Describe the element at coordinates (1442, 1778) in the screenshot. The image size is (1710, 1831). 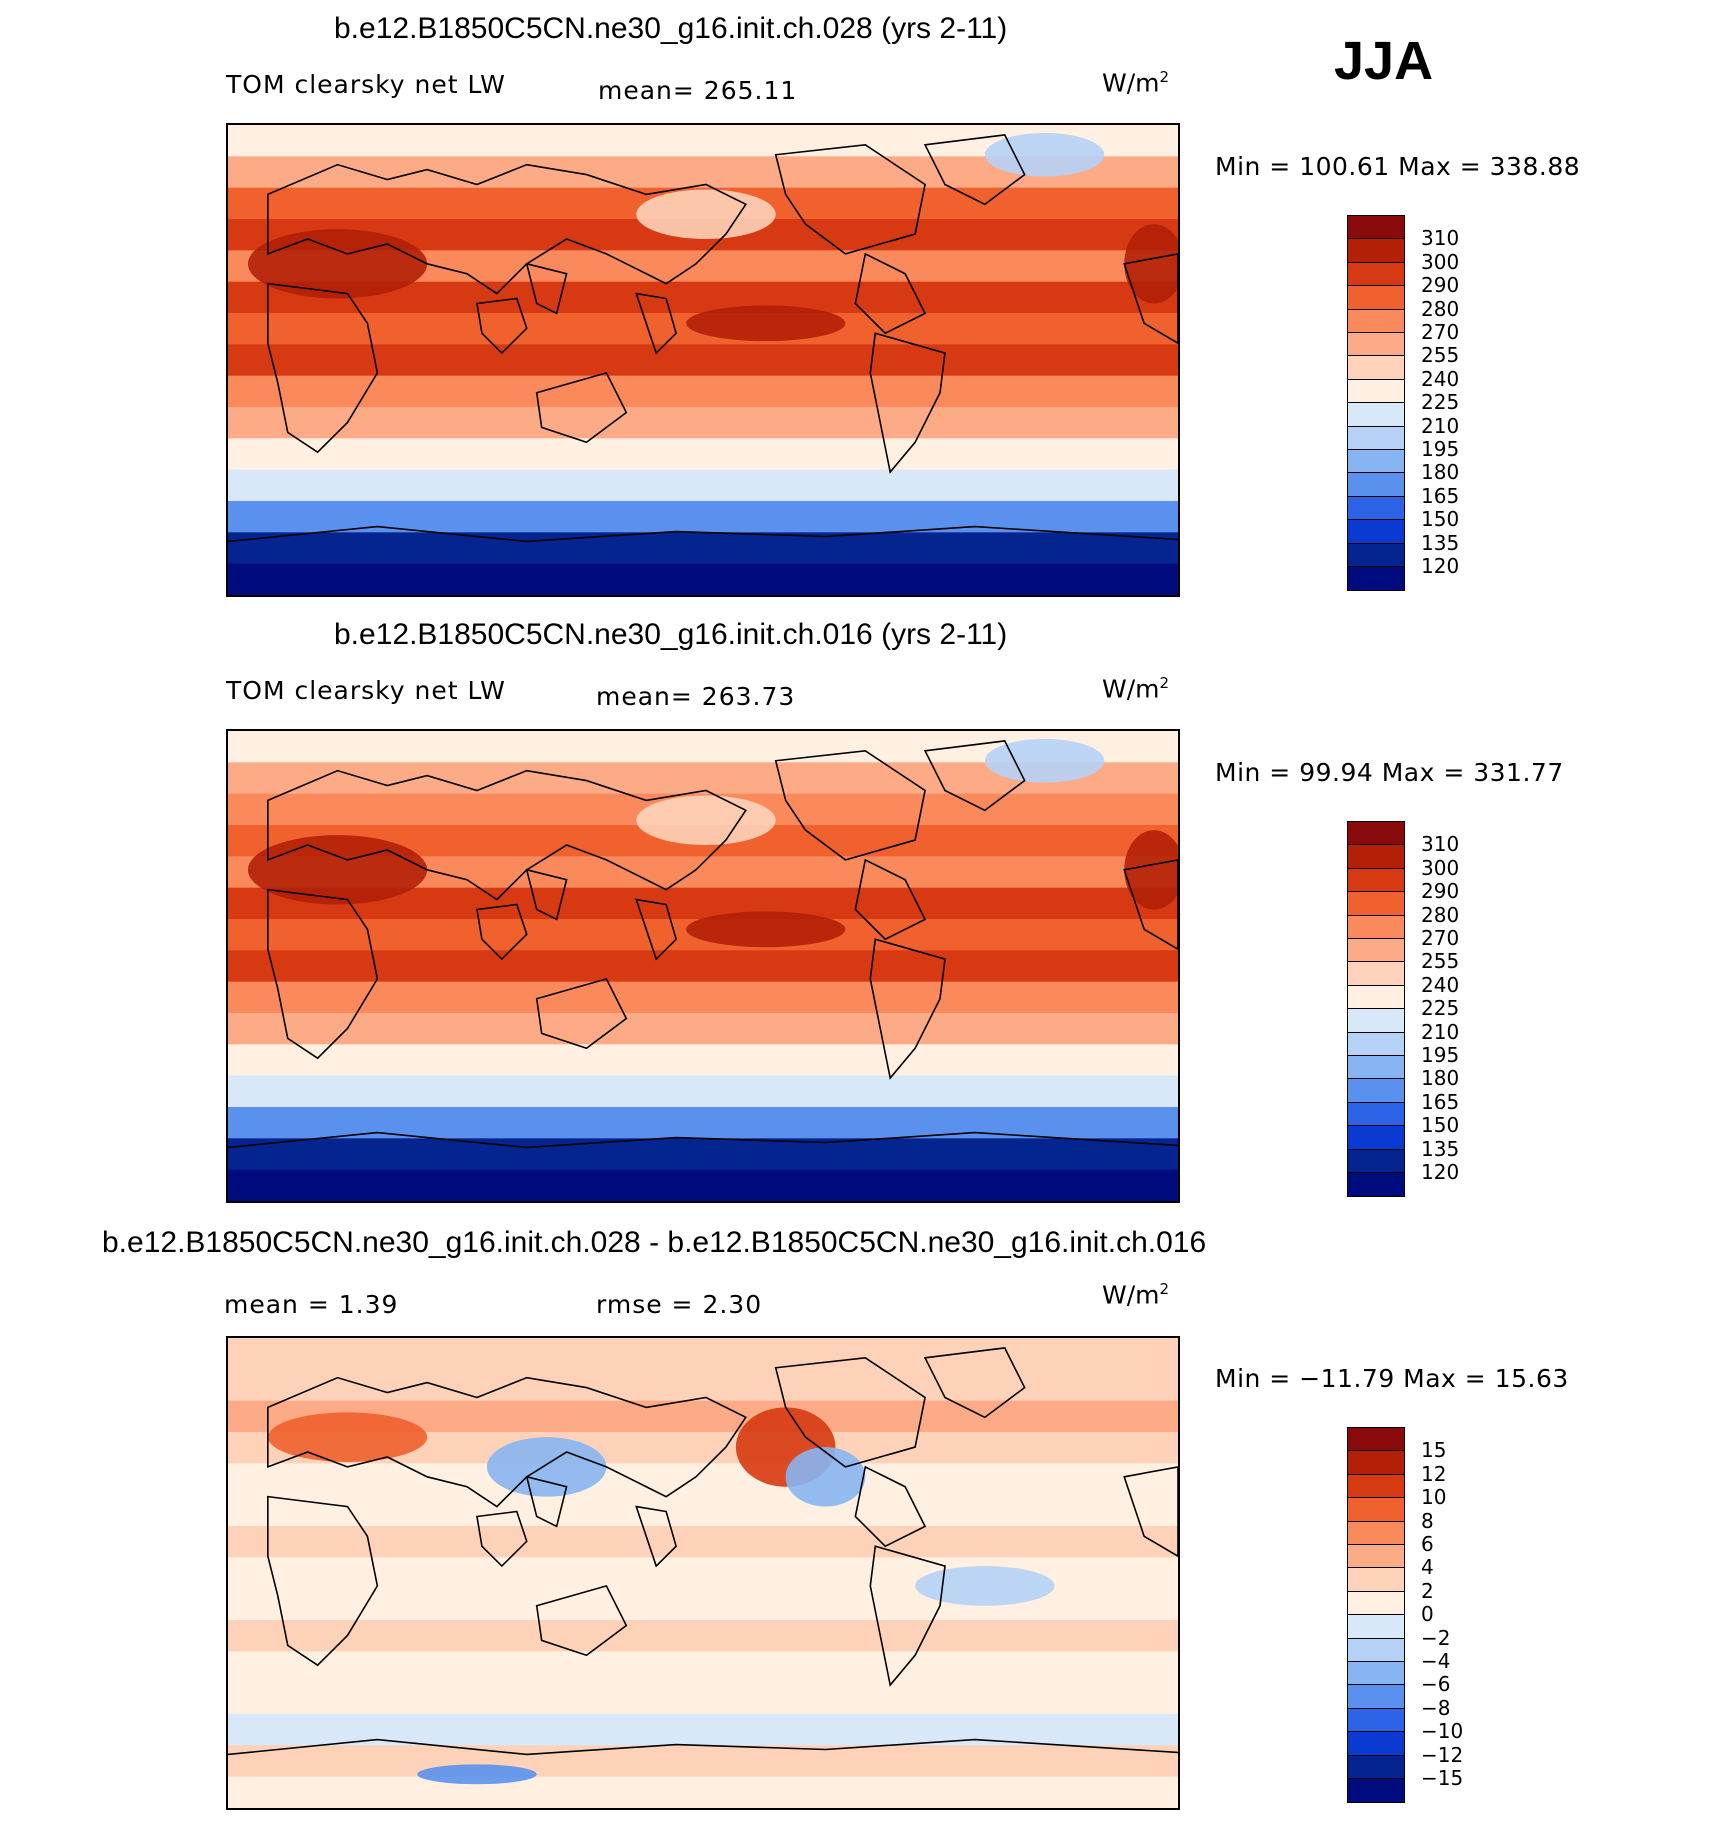
I see `colorbar-tick-label: −15` at that location.